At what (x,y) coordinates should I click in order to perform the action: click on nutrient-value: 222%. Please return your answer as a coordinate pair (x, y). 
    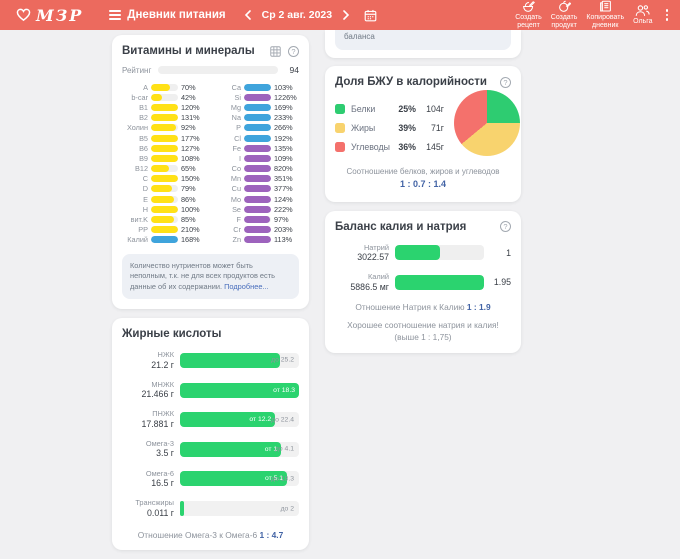
    Looking at the image, I should click on (283, 209).